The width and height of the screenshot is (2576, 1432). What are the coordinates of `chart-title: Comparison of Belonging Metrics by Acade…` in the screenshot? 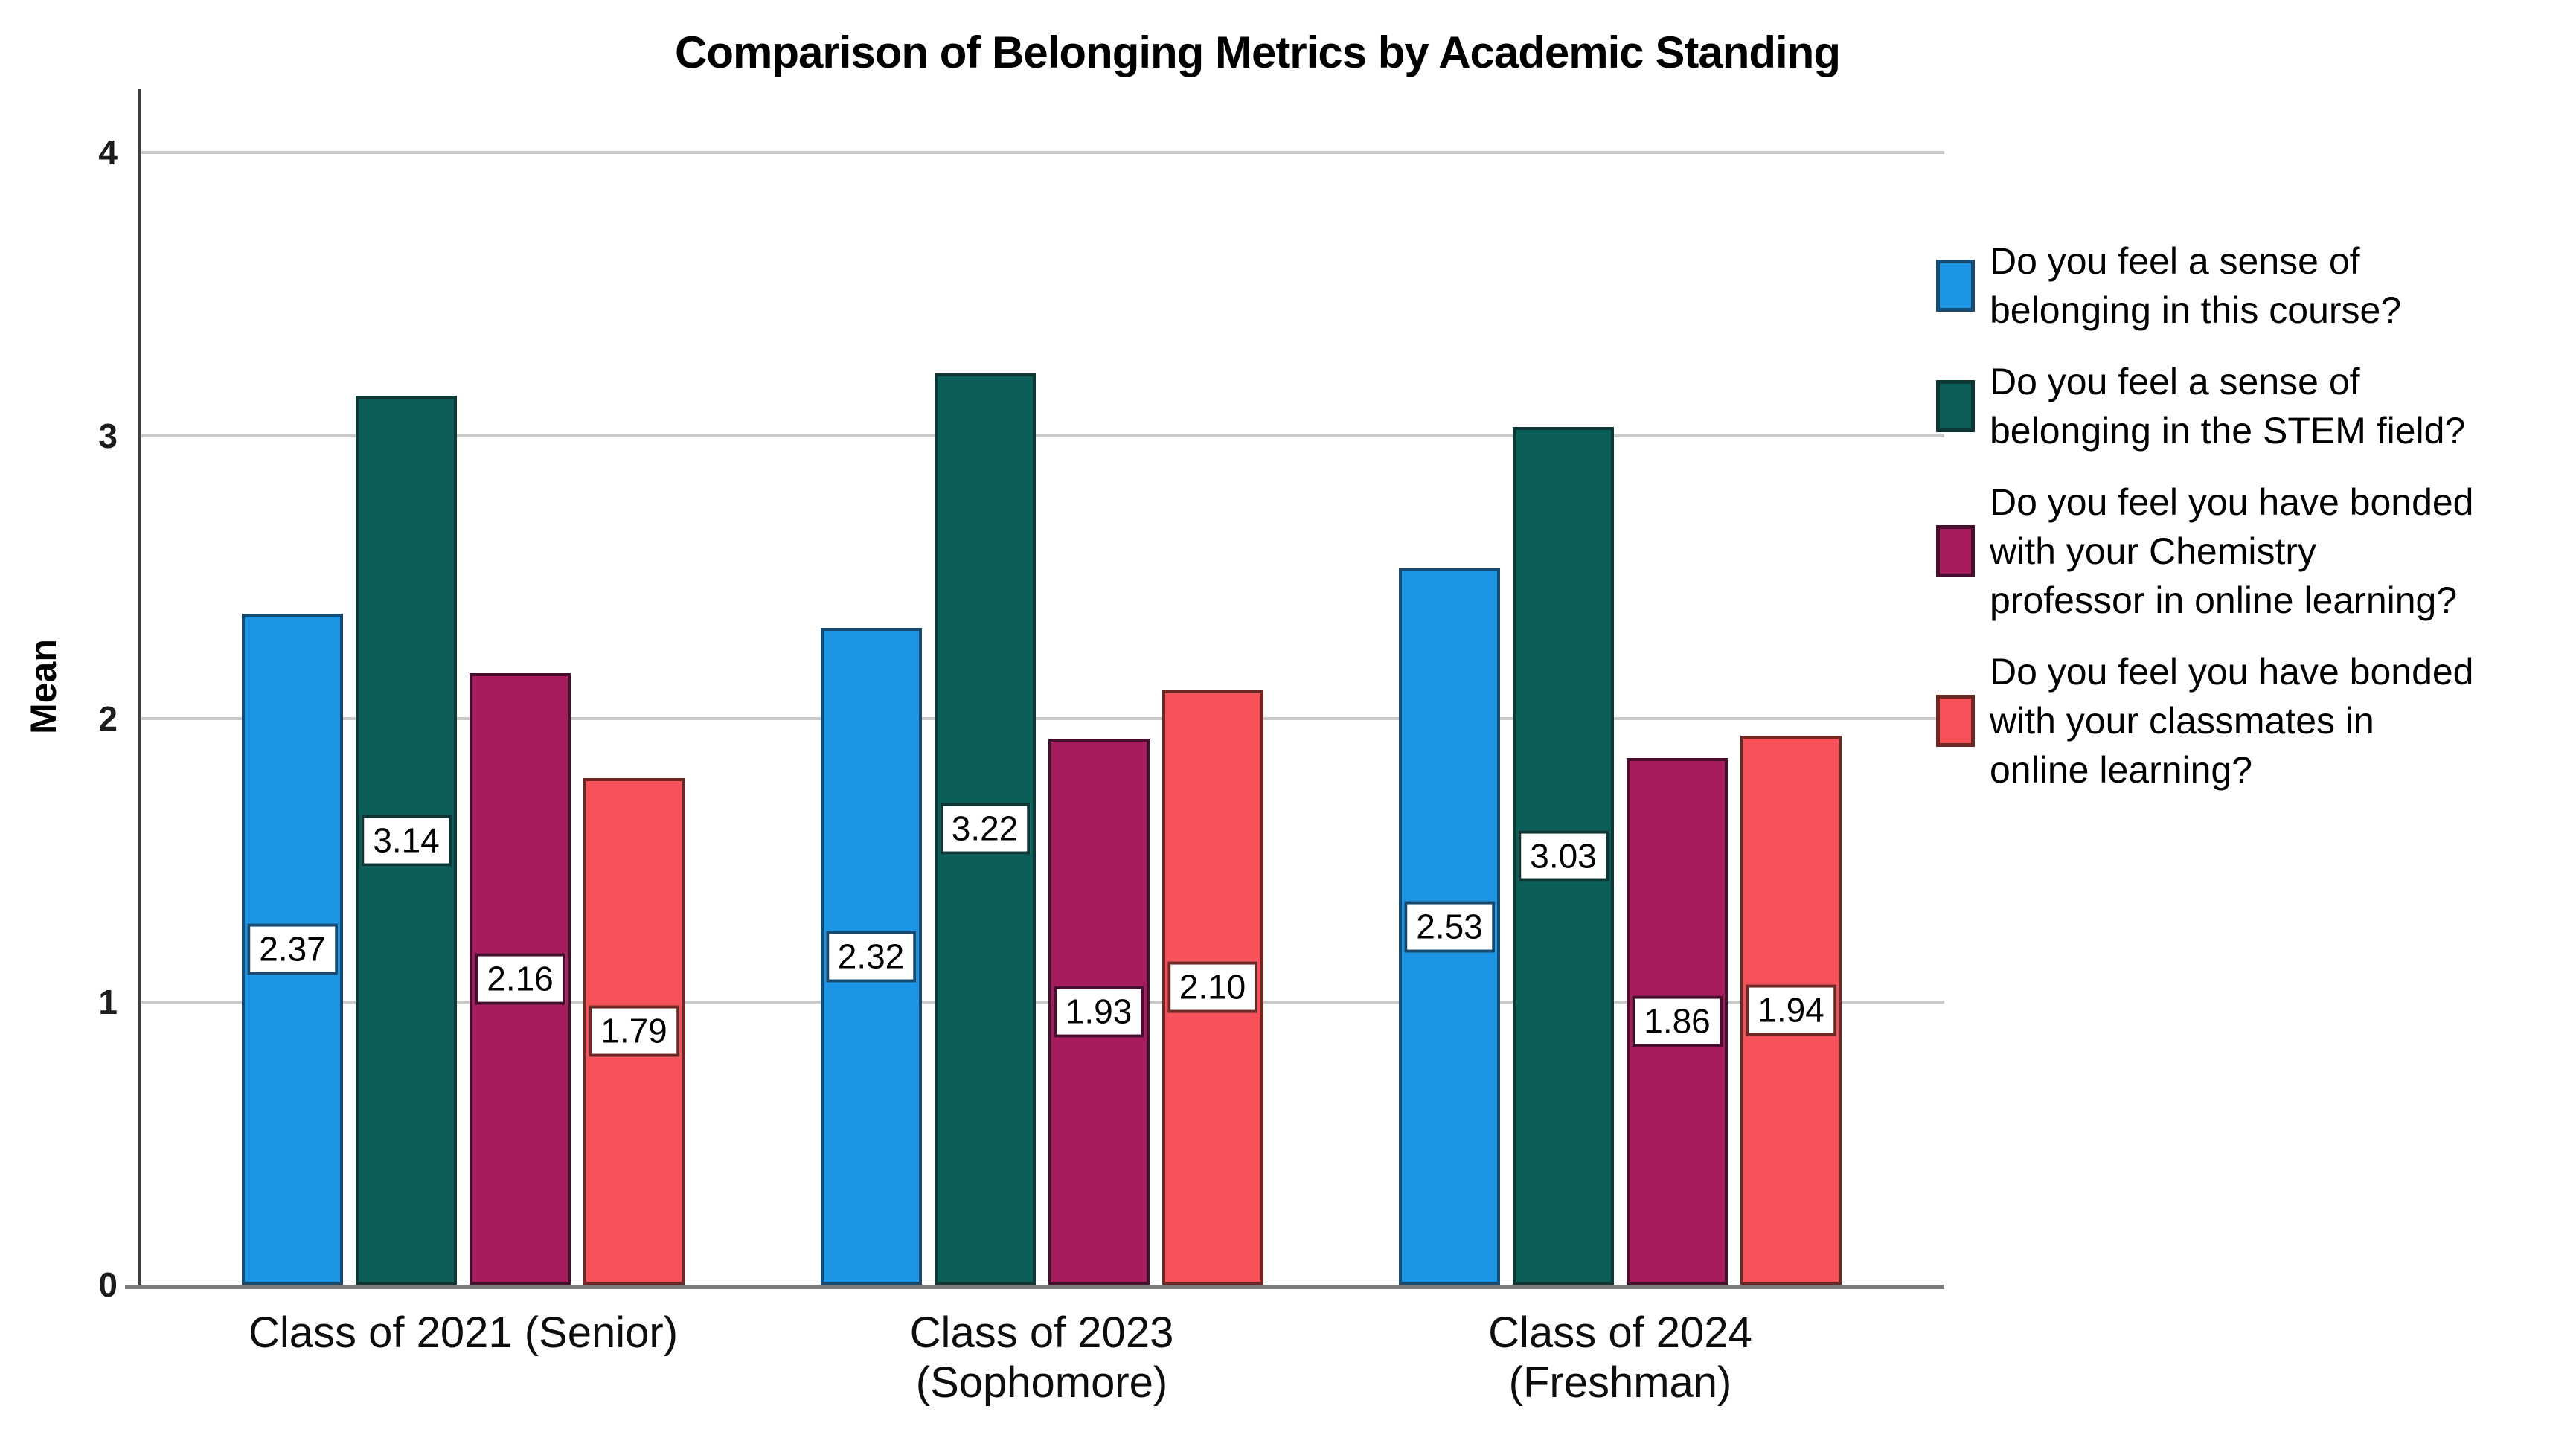 It's located at (1258, 52).